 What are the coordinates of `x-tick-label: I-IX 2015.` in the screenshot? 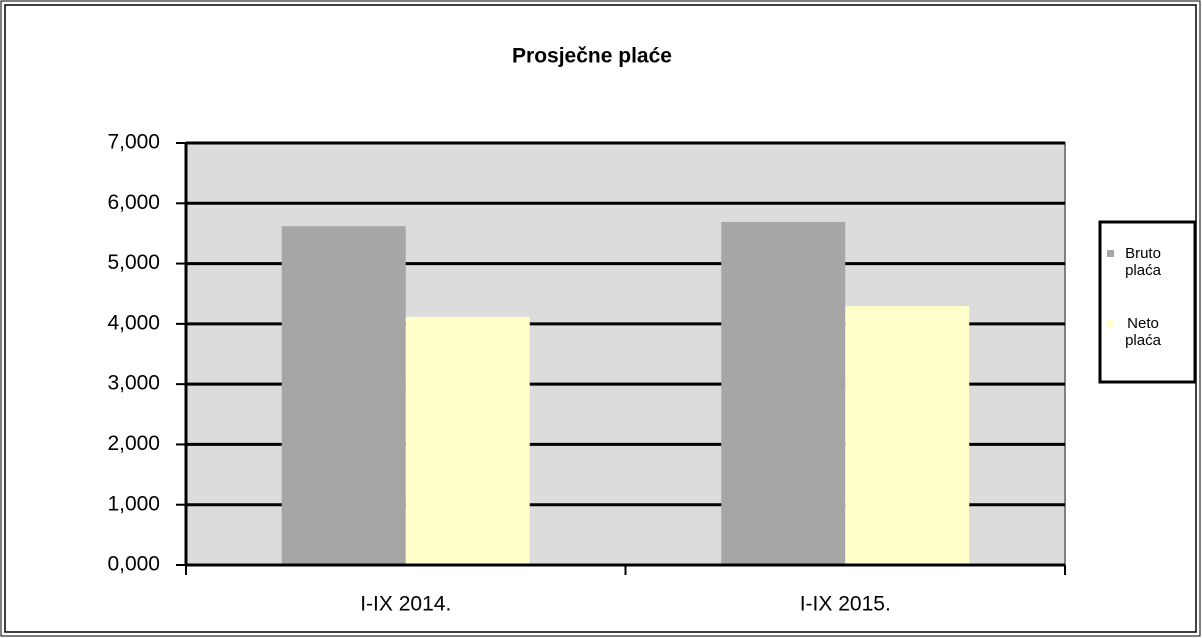 It's located at (845, 604).